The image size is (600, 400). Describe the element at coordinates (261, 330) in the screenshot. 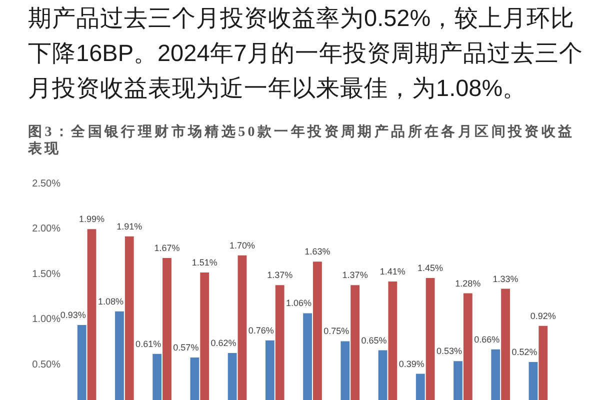

I see `data-label: 0.76%` at that location.